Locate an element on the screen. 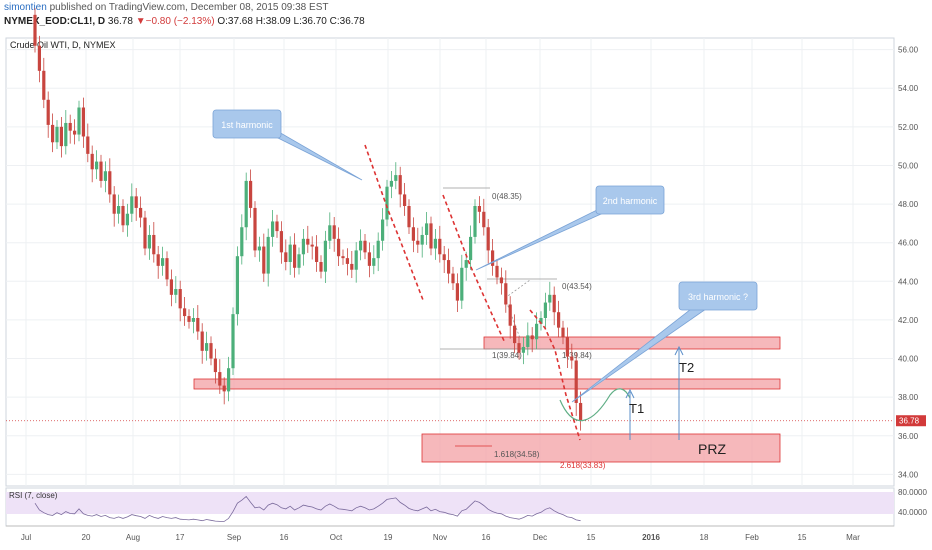 The height and width of the screenshot is (550, 932). callout-1st-harmonic: 1st harmonic is located at coordinates (287, 145).